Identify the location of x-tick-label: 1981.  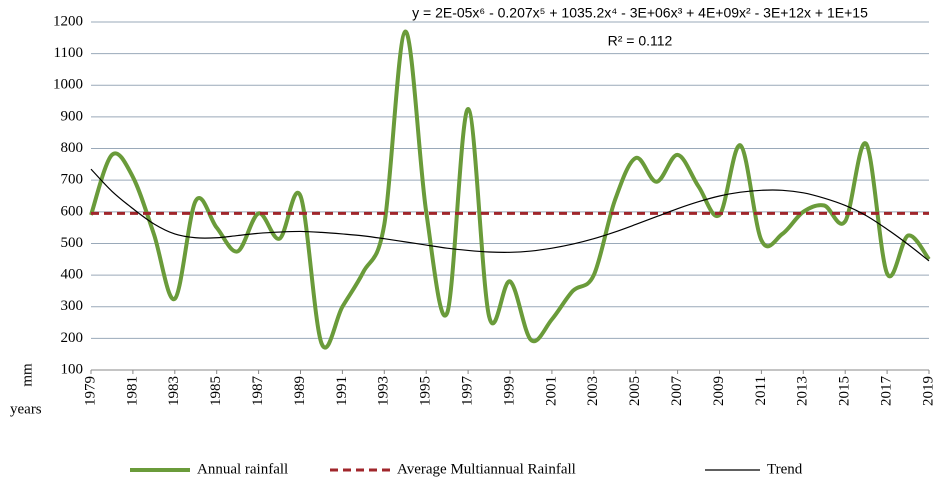
(132, 391).